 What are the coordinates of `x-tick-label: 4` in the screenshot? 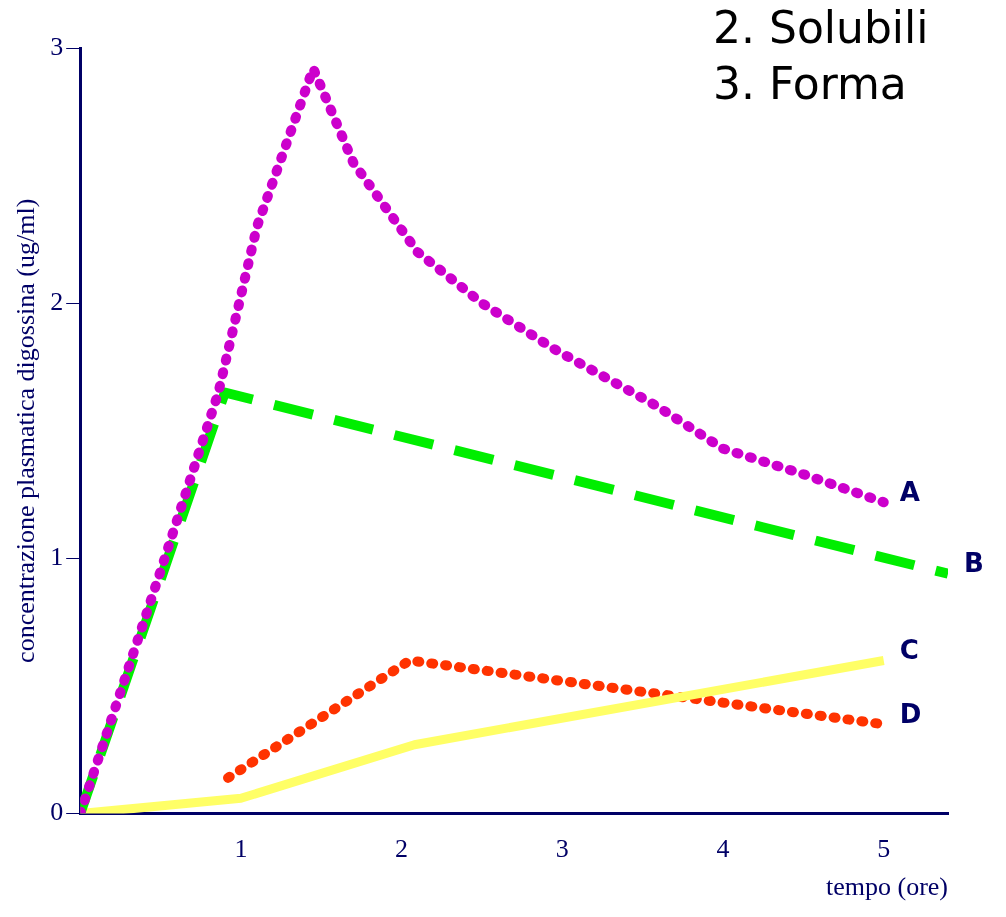 It's located at (723, 849).